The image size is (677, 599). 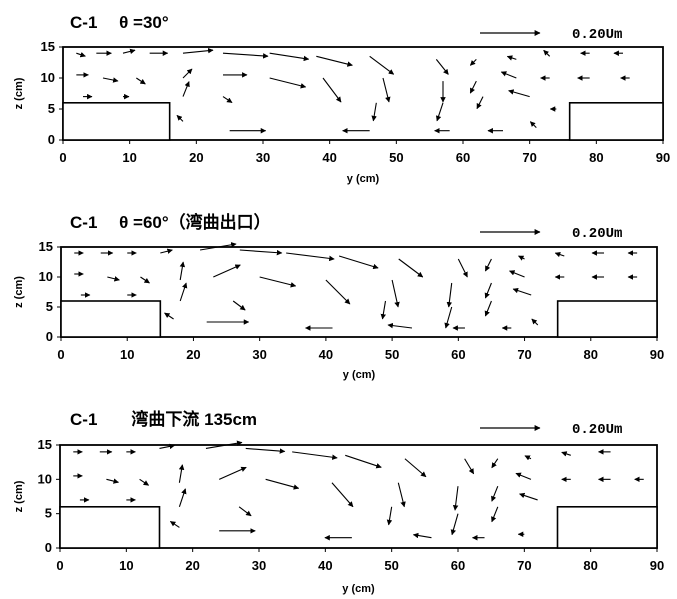 What do you see at coordinates (48, 77) in the screenshot?
I see `y-tick-label: 10` at bounding box center [48, 77].